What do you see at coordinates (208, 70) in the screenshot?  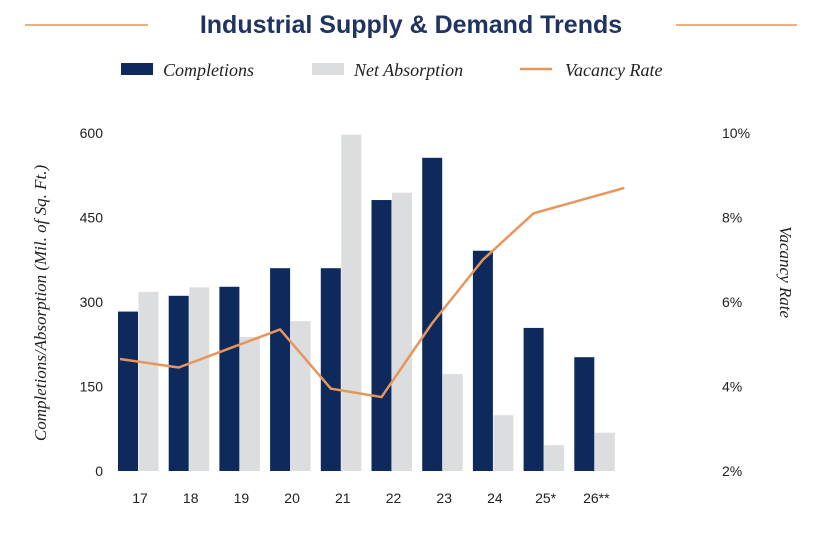 I see `legend-label-completions: Completions` at bounding box center [208, 70].